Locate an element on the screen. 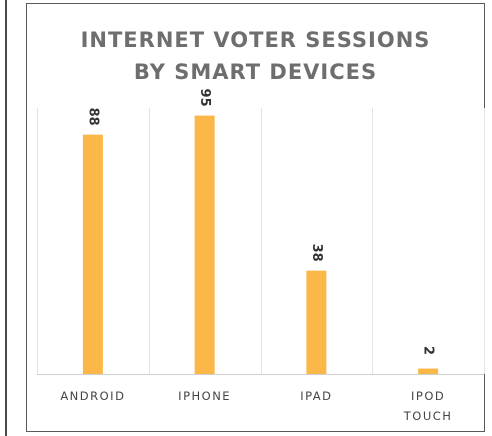  chart-title-line-2: BY SMART DEVICES is located at coordinates (255, 72).